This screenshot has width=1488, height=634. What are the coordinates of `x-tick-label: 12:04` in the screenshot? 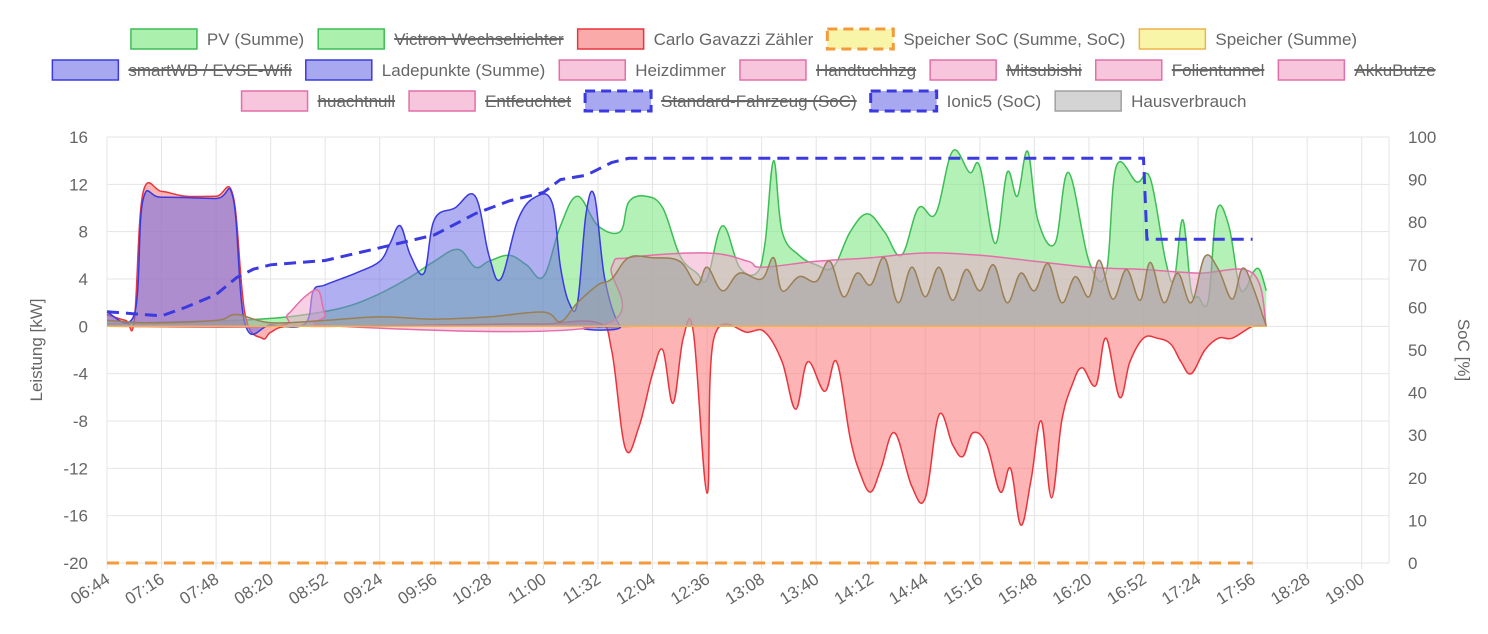 It's located at (636, 588).